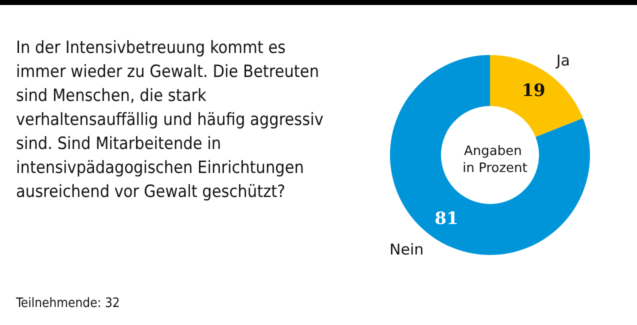  What do you see at coordinates (534, 90) in the screenshot?
I see `data-label: 19` at bounding box center [534, 90].